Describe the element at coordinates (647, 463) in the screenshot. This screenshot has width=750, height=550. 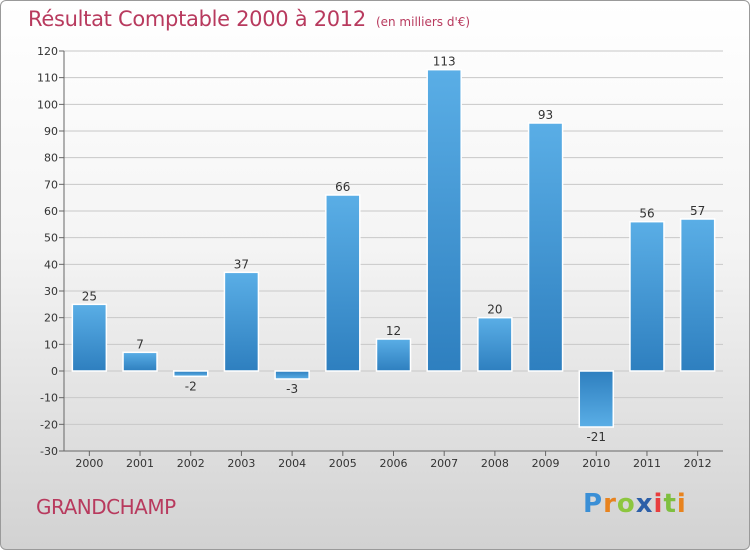
I see `x-tick-label: 2011` at that location.